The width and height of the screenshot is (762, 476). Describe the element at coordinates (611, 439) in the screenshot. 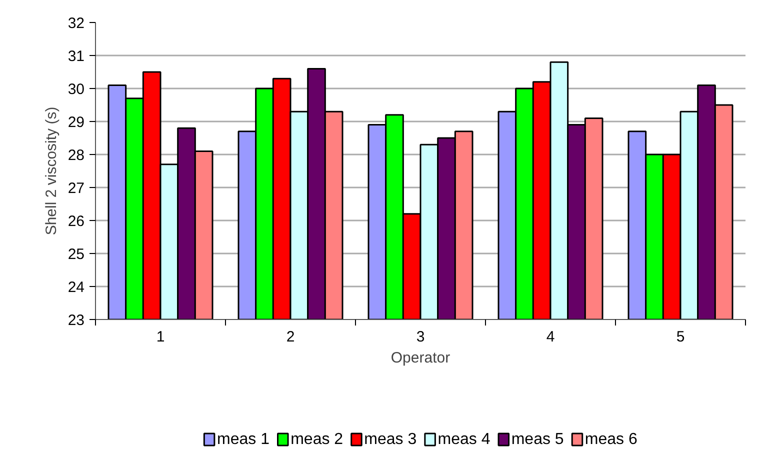

I see `legend-label: meas 6` at that location.